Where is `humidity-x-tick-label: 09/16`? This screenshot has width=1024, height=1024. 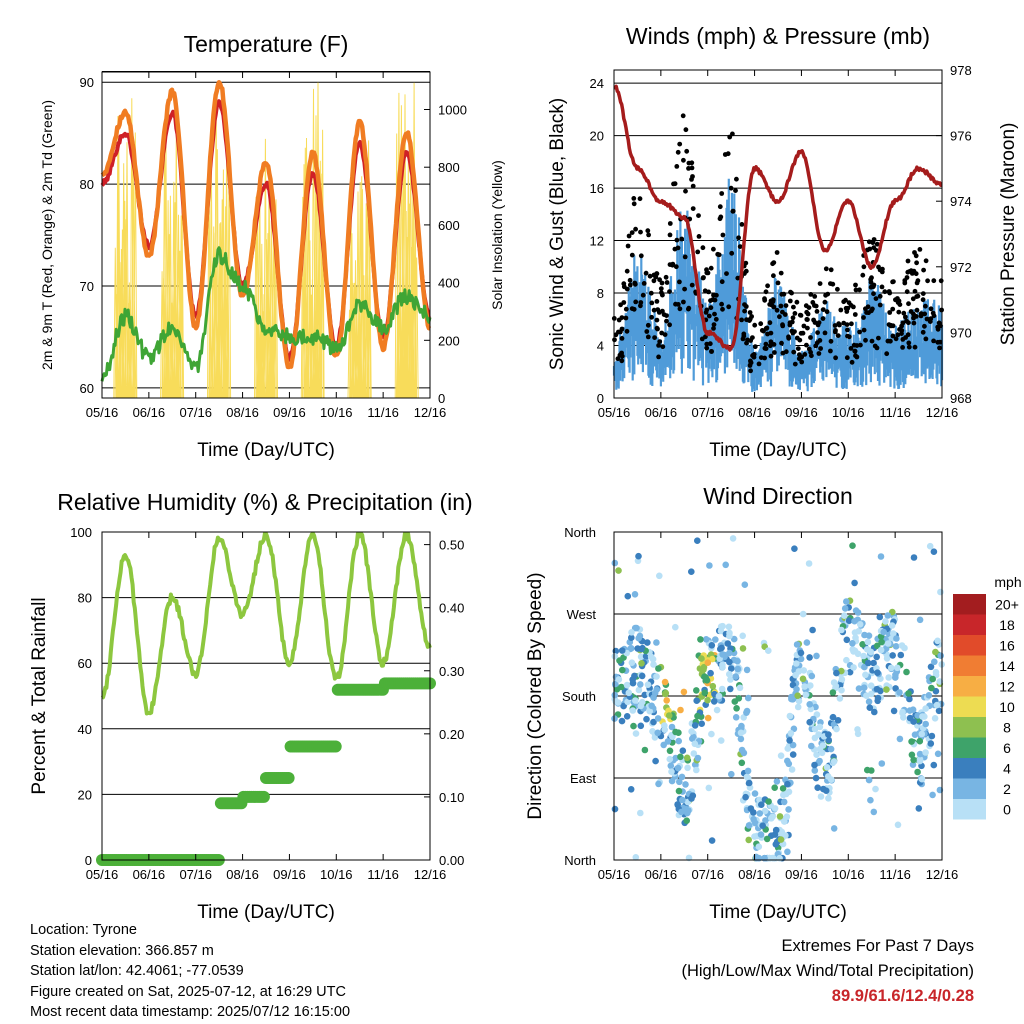 humidity-x-tick-label: 09/16 is located at coordinates (289, 874).